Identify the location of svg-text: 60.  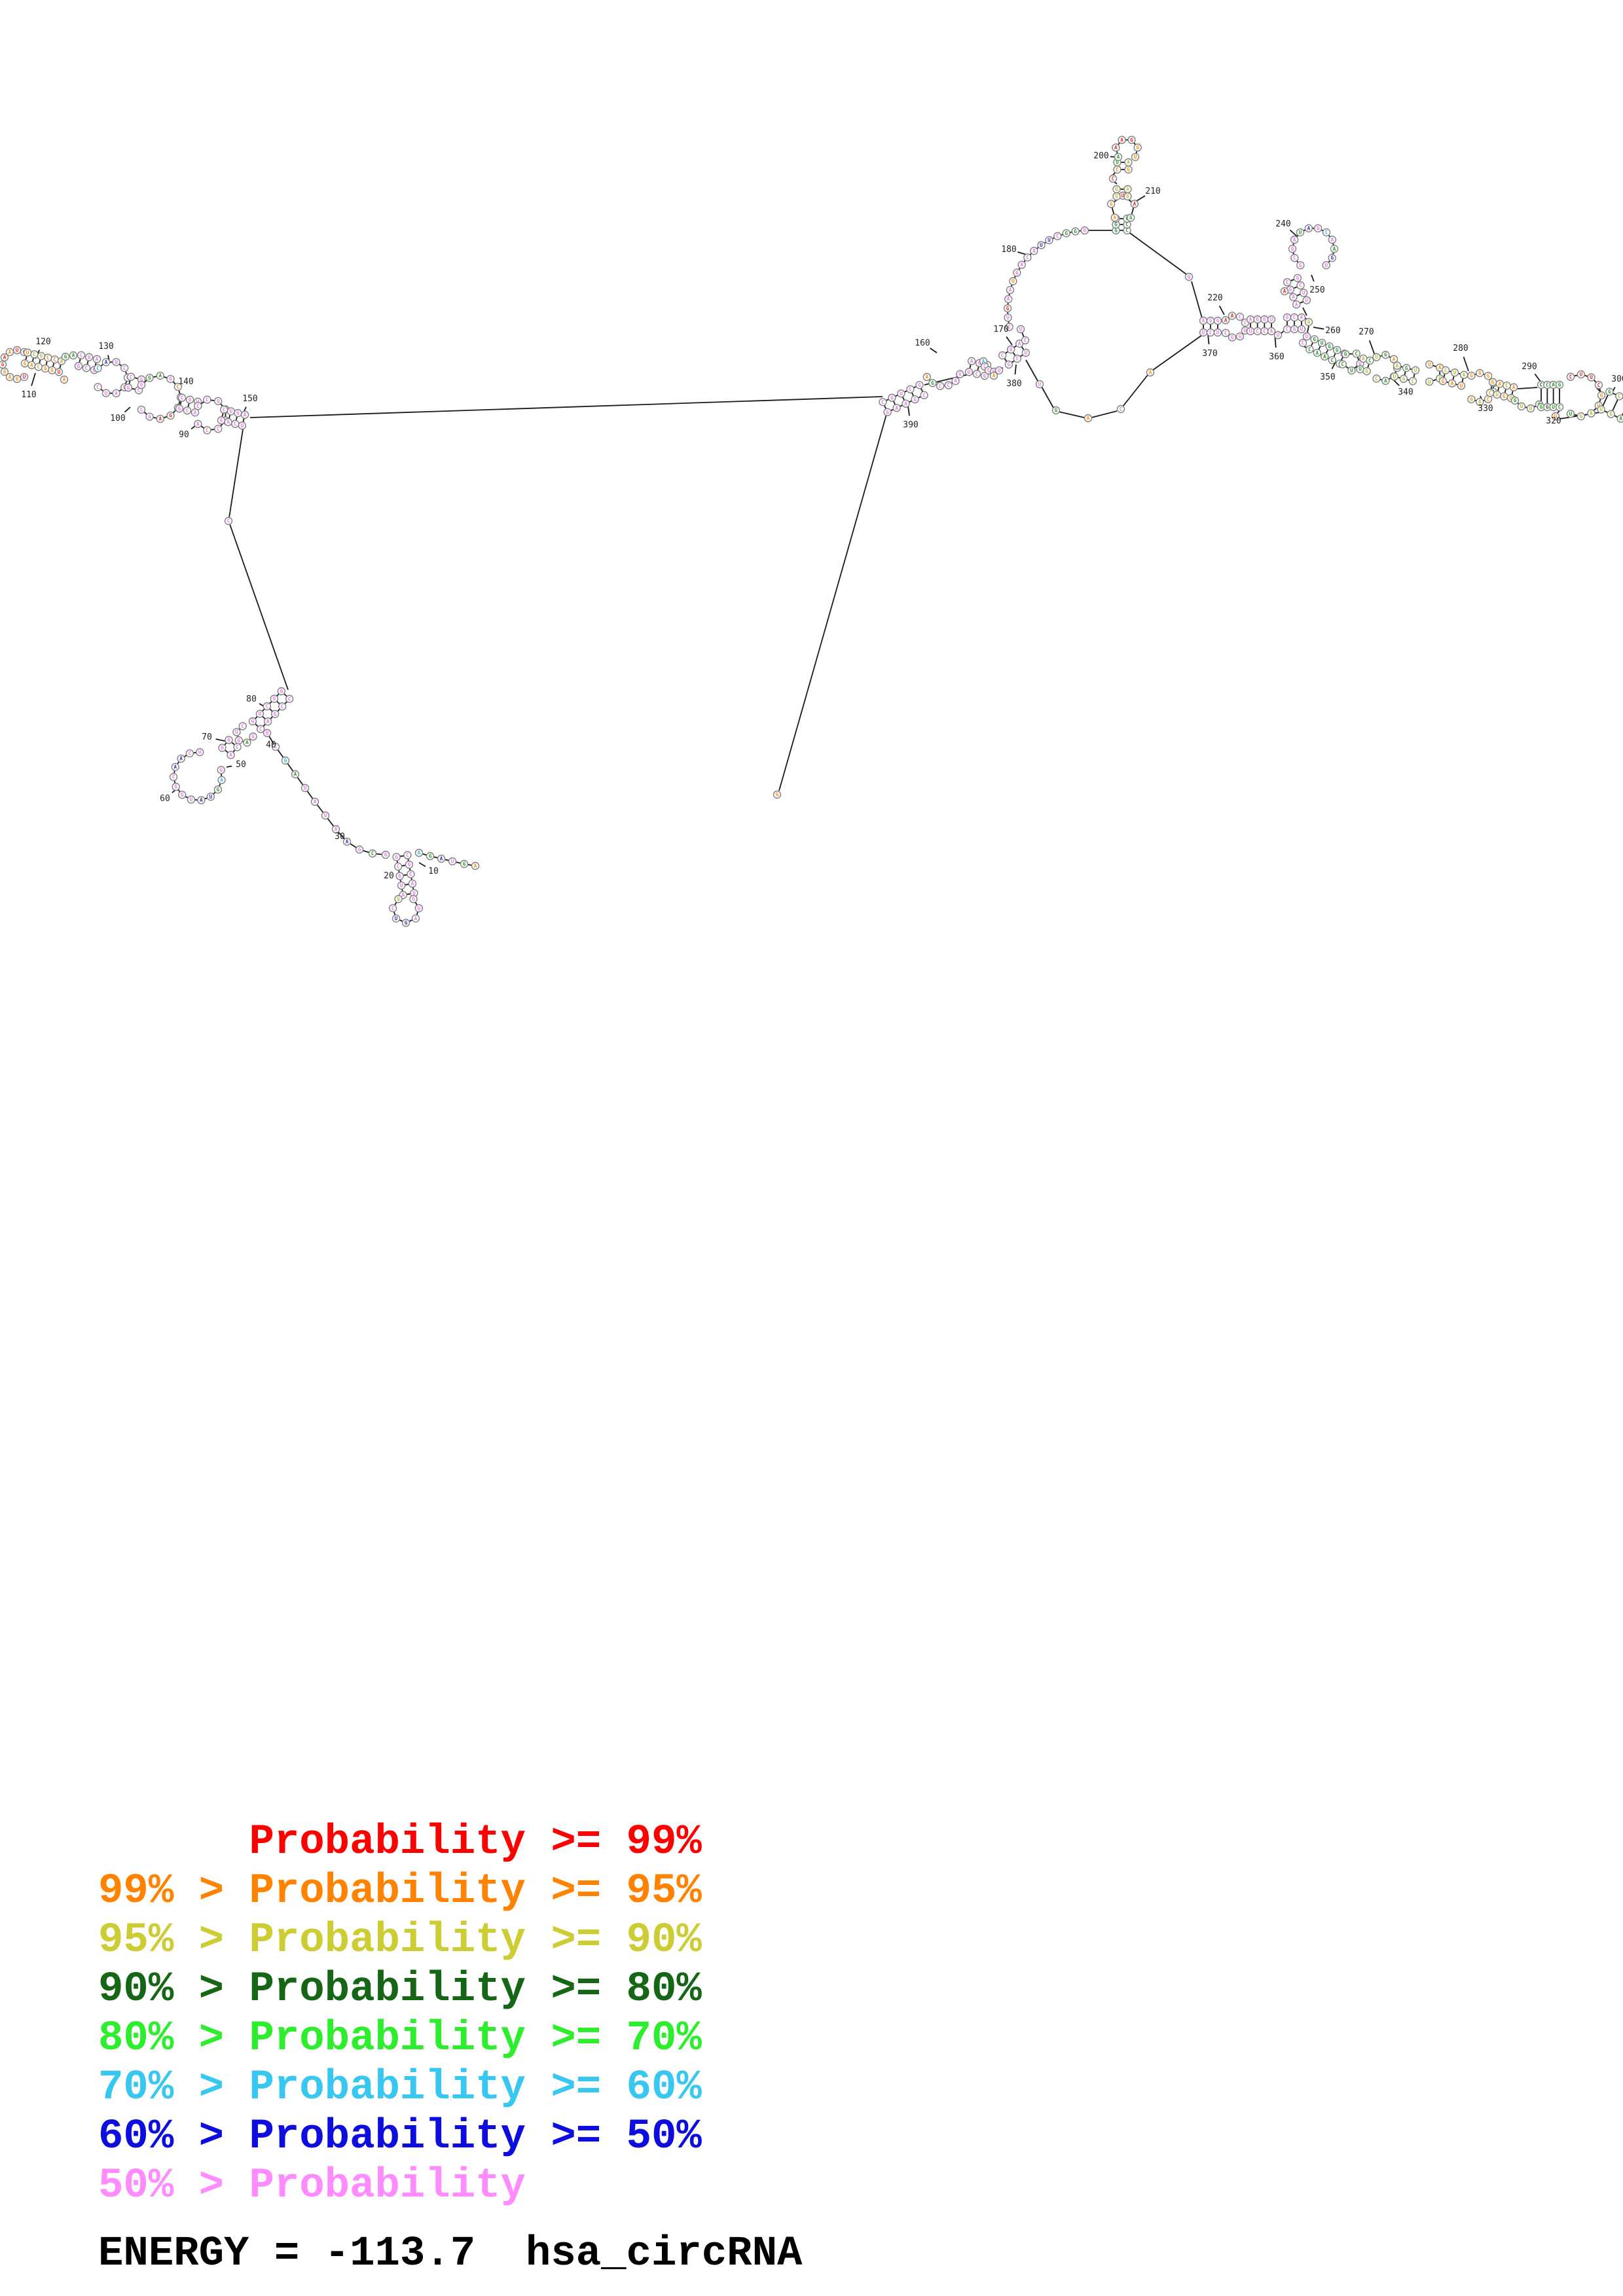
(165, 799).